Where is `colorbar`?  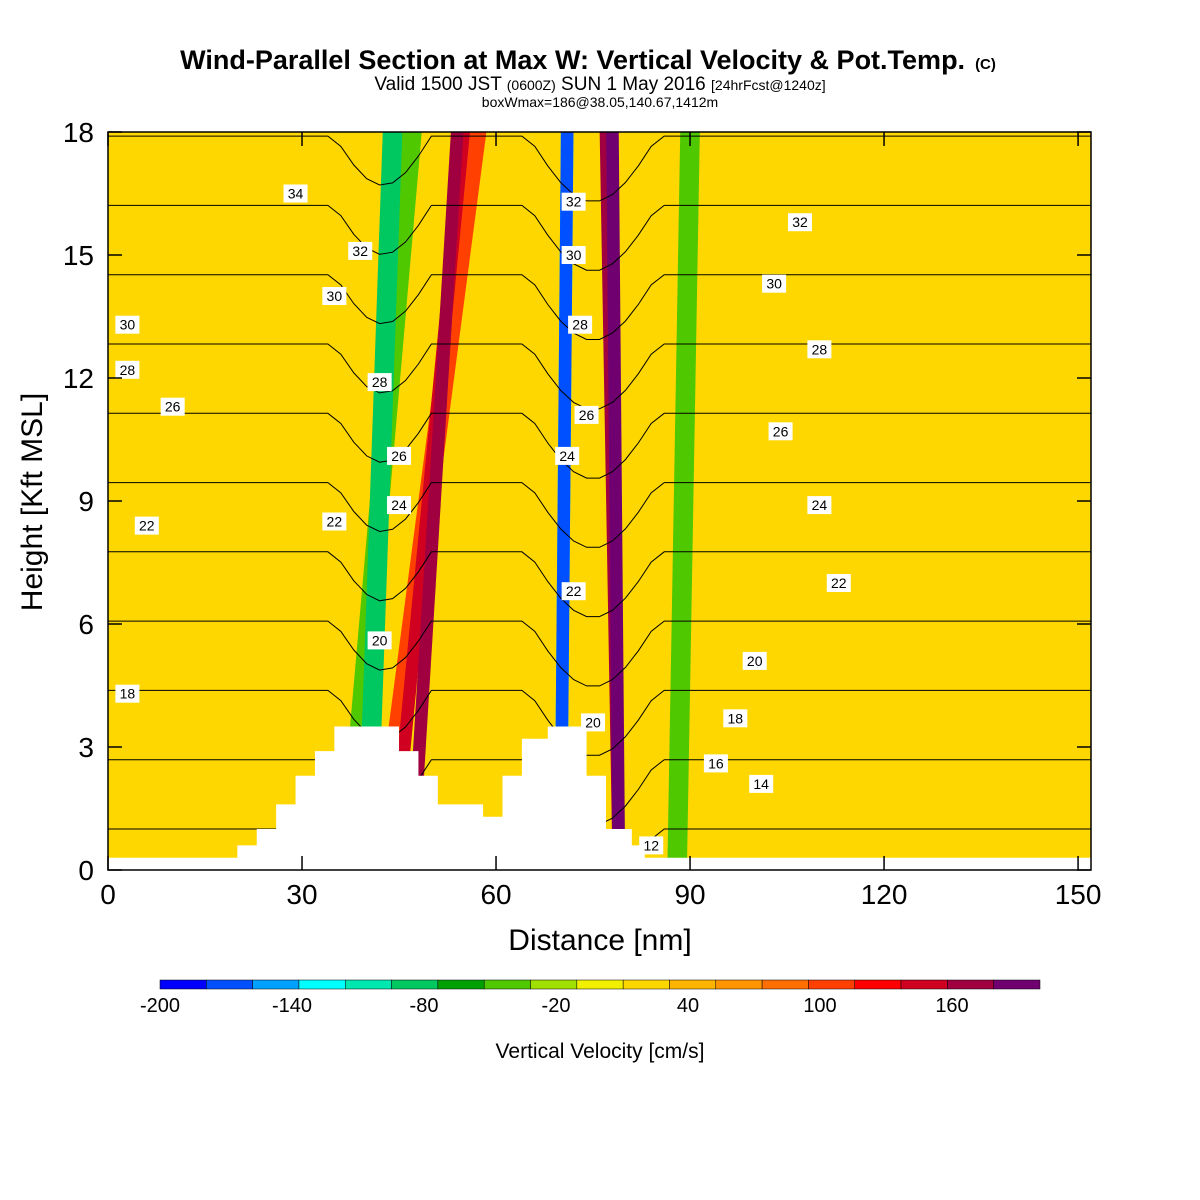 colorbar is located at coordinates (600, 984).